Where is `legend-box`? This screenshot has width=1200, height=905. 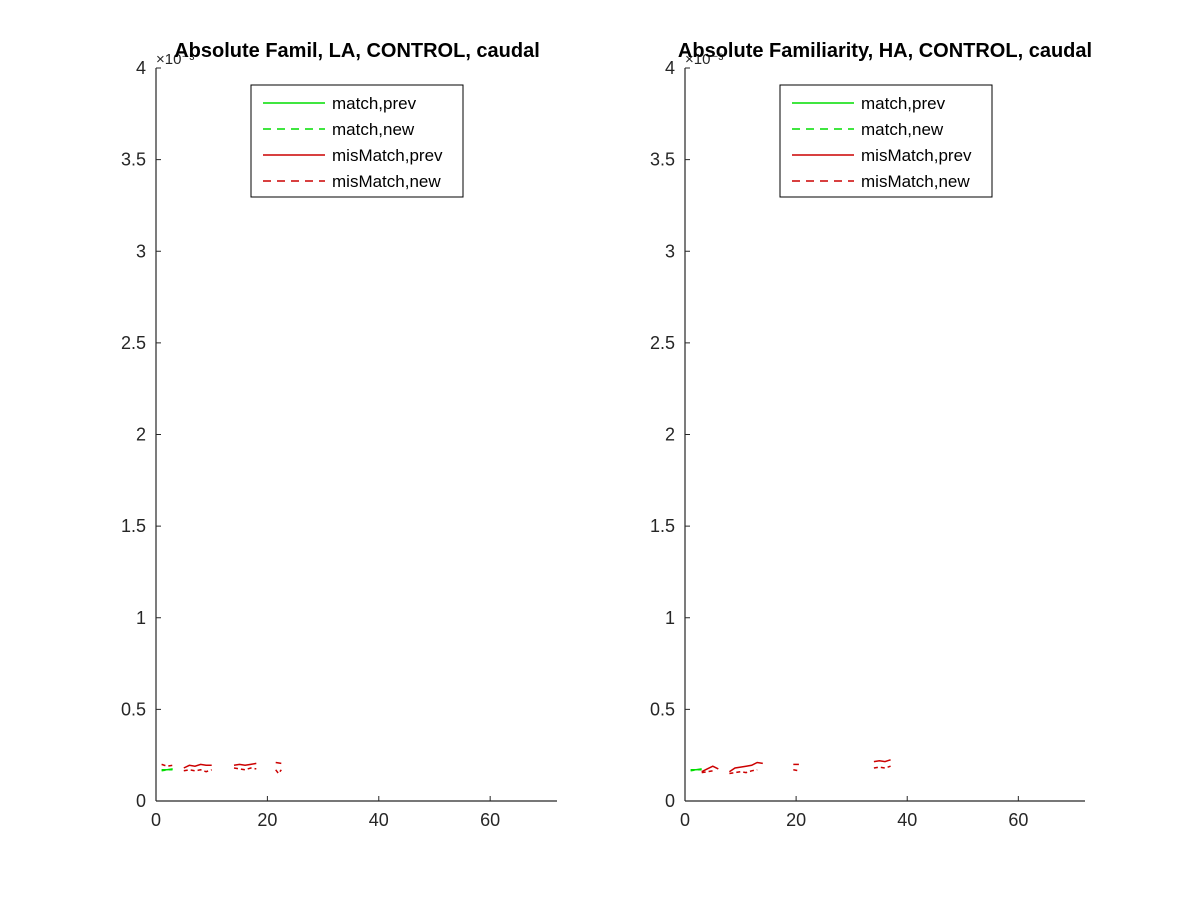
legend-box is located at coordinates (357, 141).